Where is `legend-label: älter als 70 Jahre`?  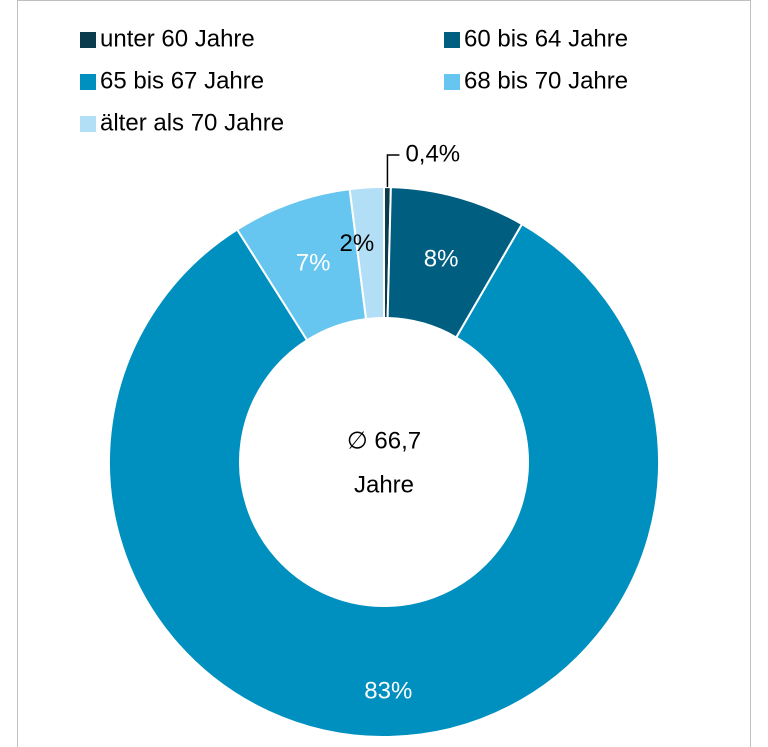
legend-label: älter als 70 Jahre is located at coordinates (192, 122).